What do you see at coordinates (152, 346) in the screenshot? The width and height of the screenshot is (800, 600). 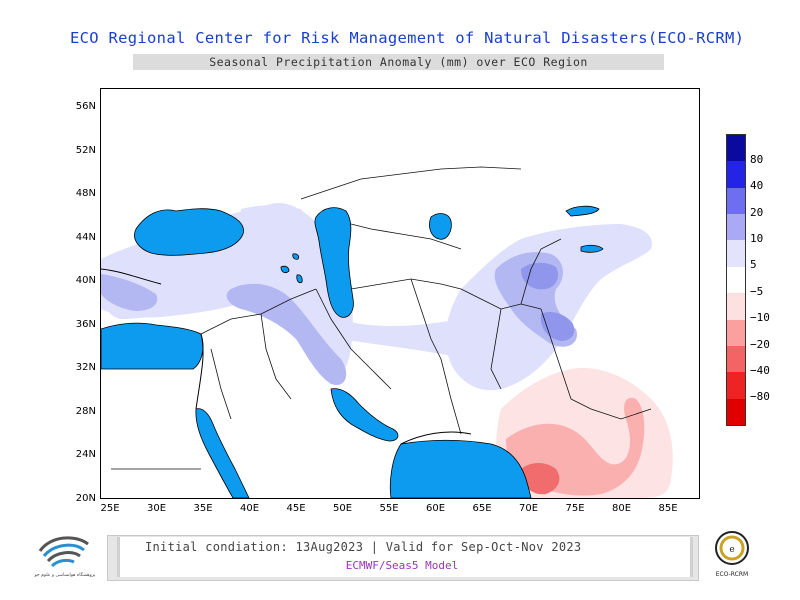 I see `mediterranean-sea` at bounding box center [152, 346].